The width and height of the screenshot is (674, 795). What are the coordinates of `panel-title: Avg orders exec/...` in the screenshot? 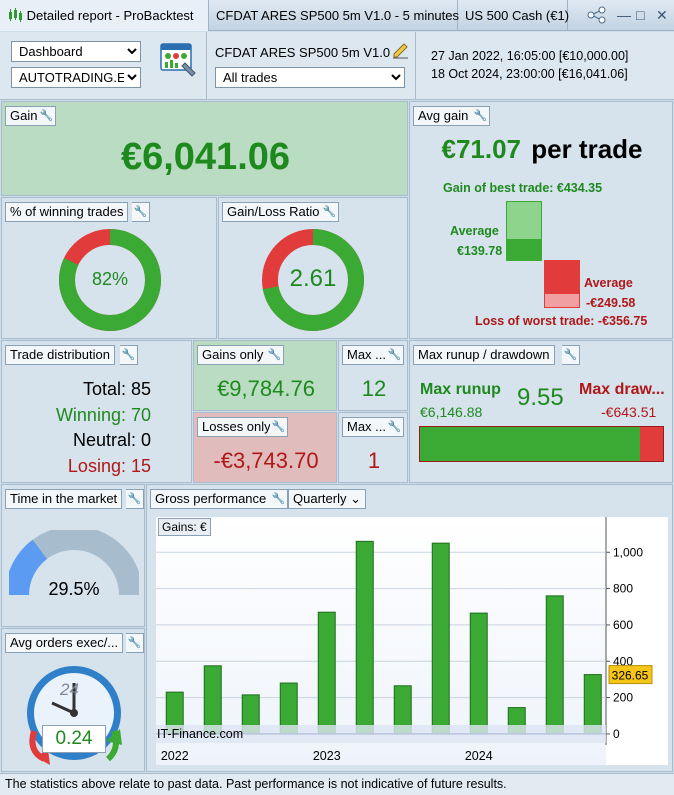 It's located at (64, 643).